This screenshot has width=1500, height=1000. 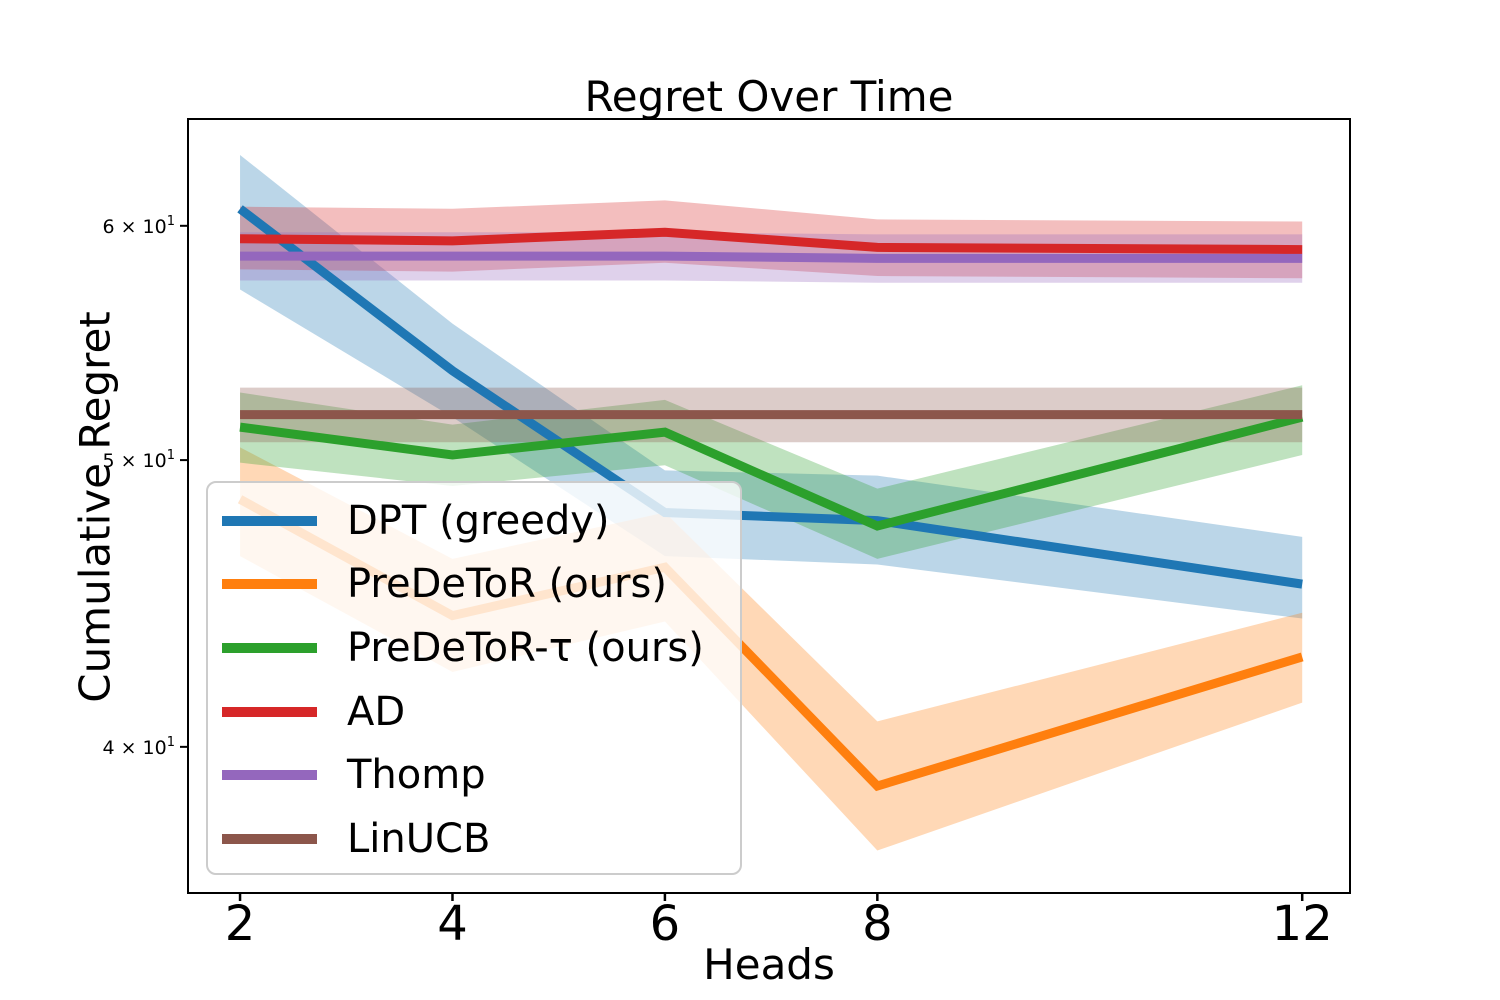 What do you see at coordinates (507, 584) in the screenshot?
I see `legend-label: PreDeToR (ours)` at bounding box center [507, 584].